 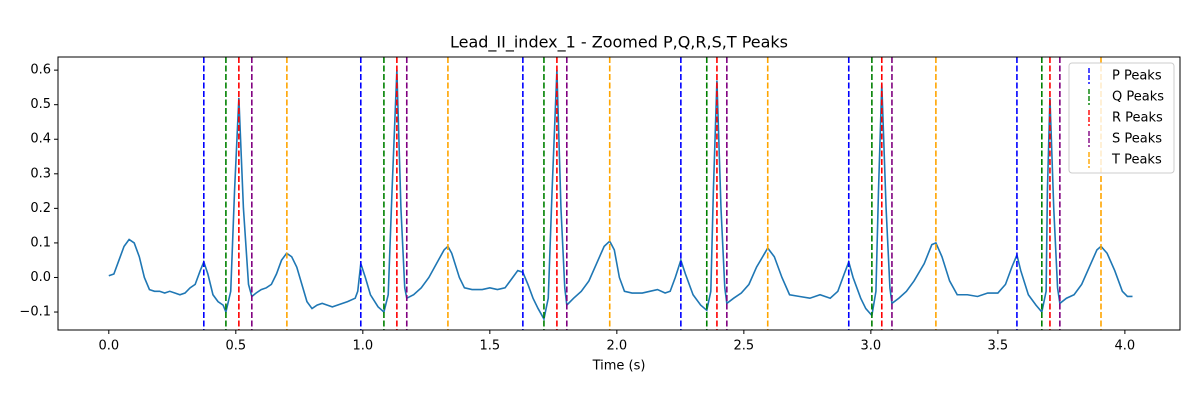 I want to click on y-tick-label: 0.1, so click(x=40, y=242).